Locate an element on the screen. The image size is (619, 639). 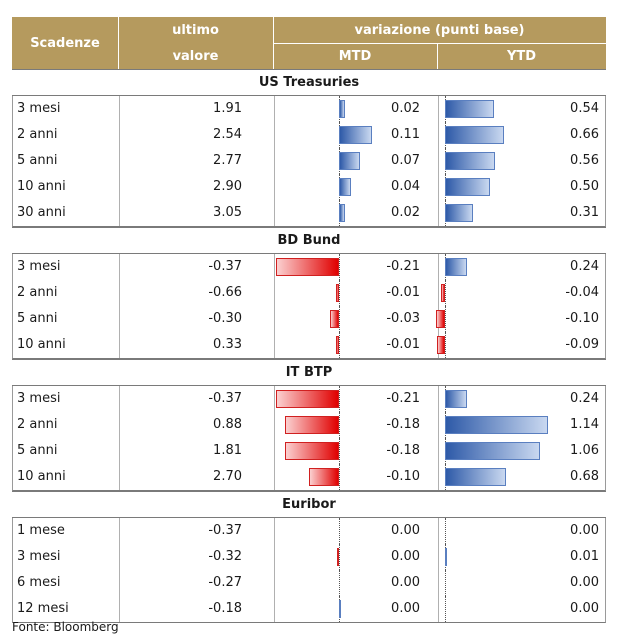
table-row: 30 anni 3.05 0.02 0.31 is located at coordinates (309, 213).